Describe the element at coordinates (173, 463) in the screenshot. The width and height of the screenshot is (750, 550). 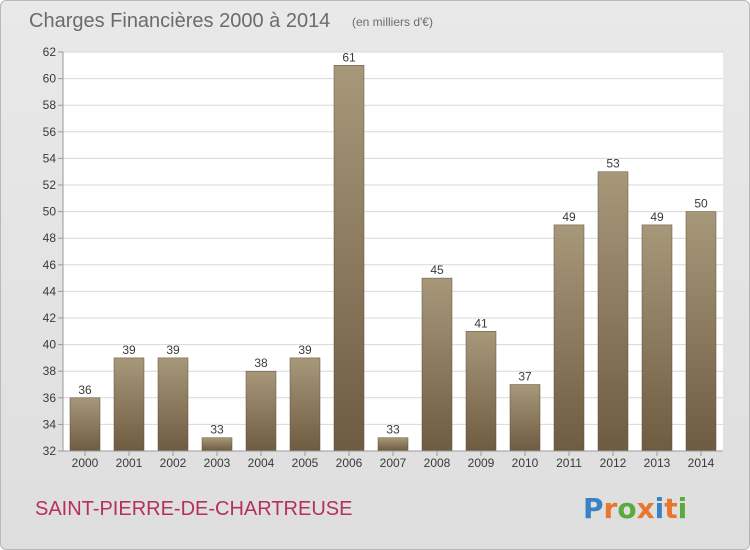
I see `x-tick-label: 2002` at that location.